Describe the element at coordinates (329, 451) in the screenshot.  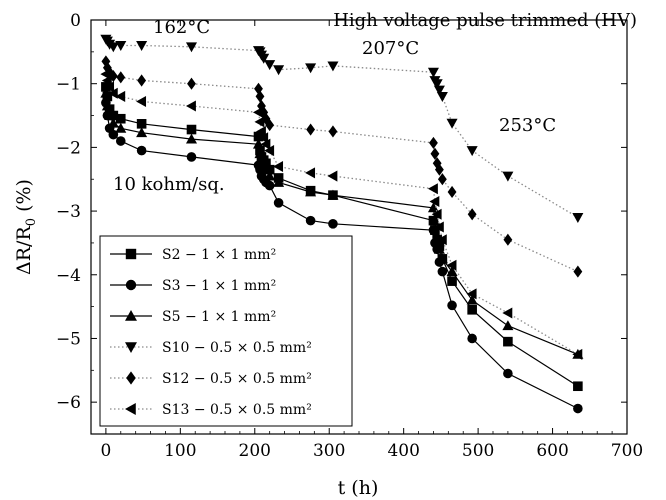
I see `x-tick-label: 300` at that location.